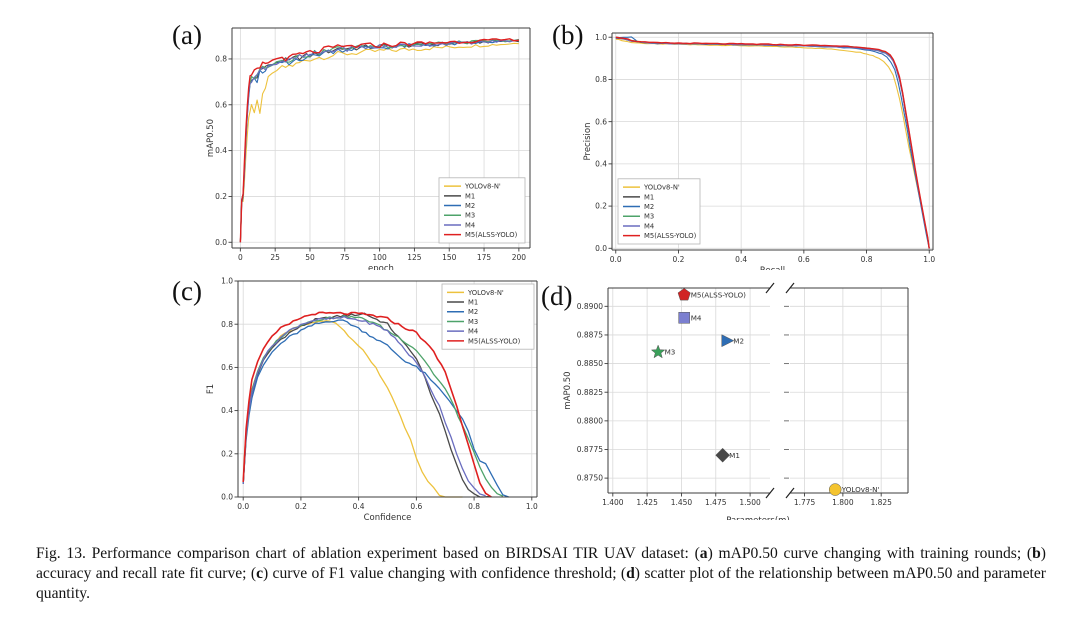 This screenshot has height=624, width=1080. I want to click on x-tick-label: 150, so click(449, 257).